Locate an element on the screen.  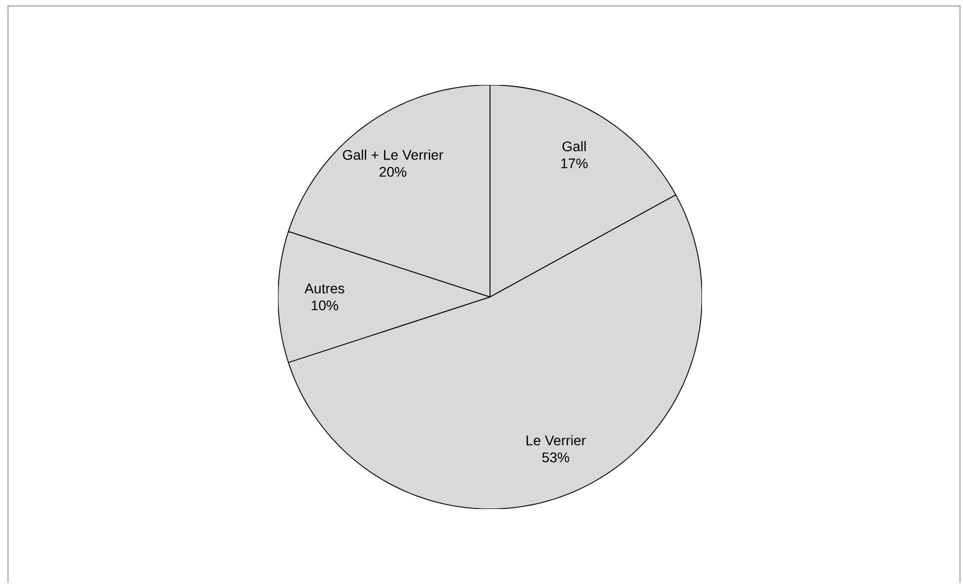
data-label: 20% is located at coordinates (393, 172).